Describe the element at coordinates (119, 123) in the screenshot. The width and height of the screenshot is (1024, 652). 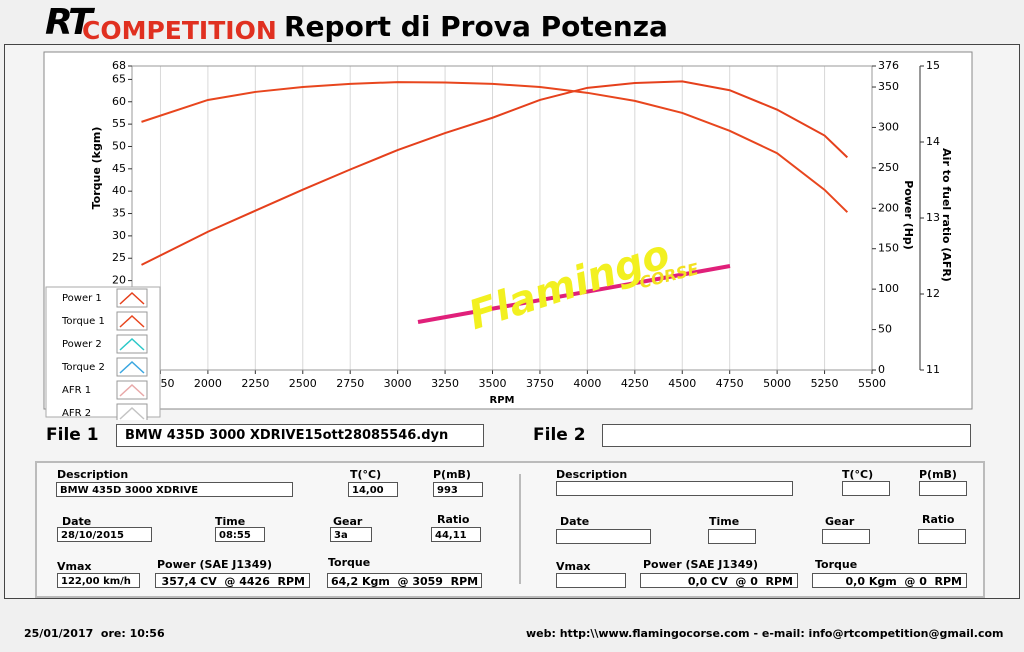
I see `y-tick-label: 55` at that location.